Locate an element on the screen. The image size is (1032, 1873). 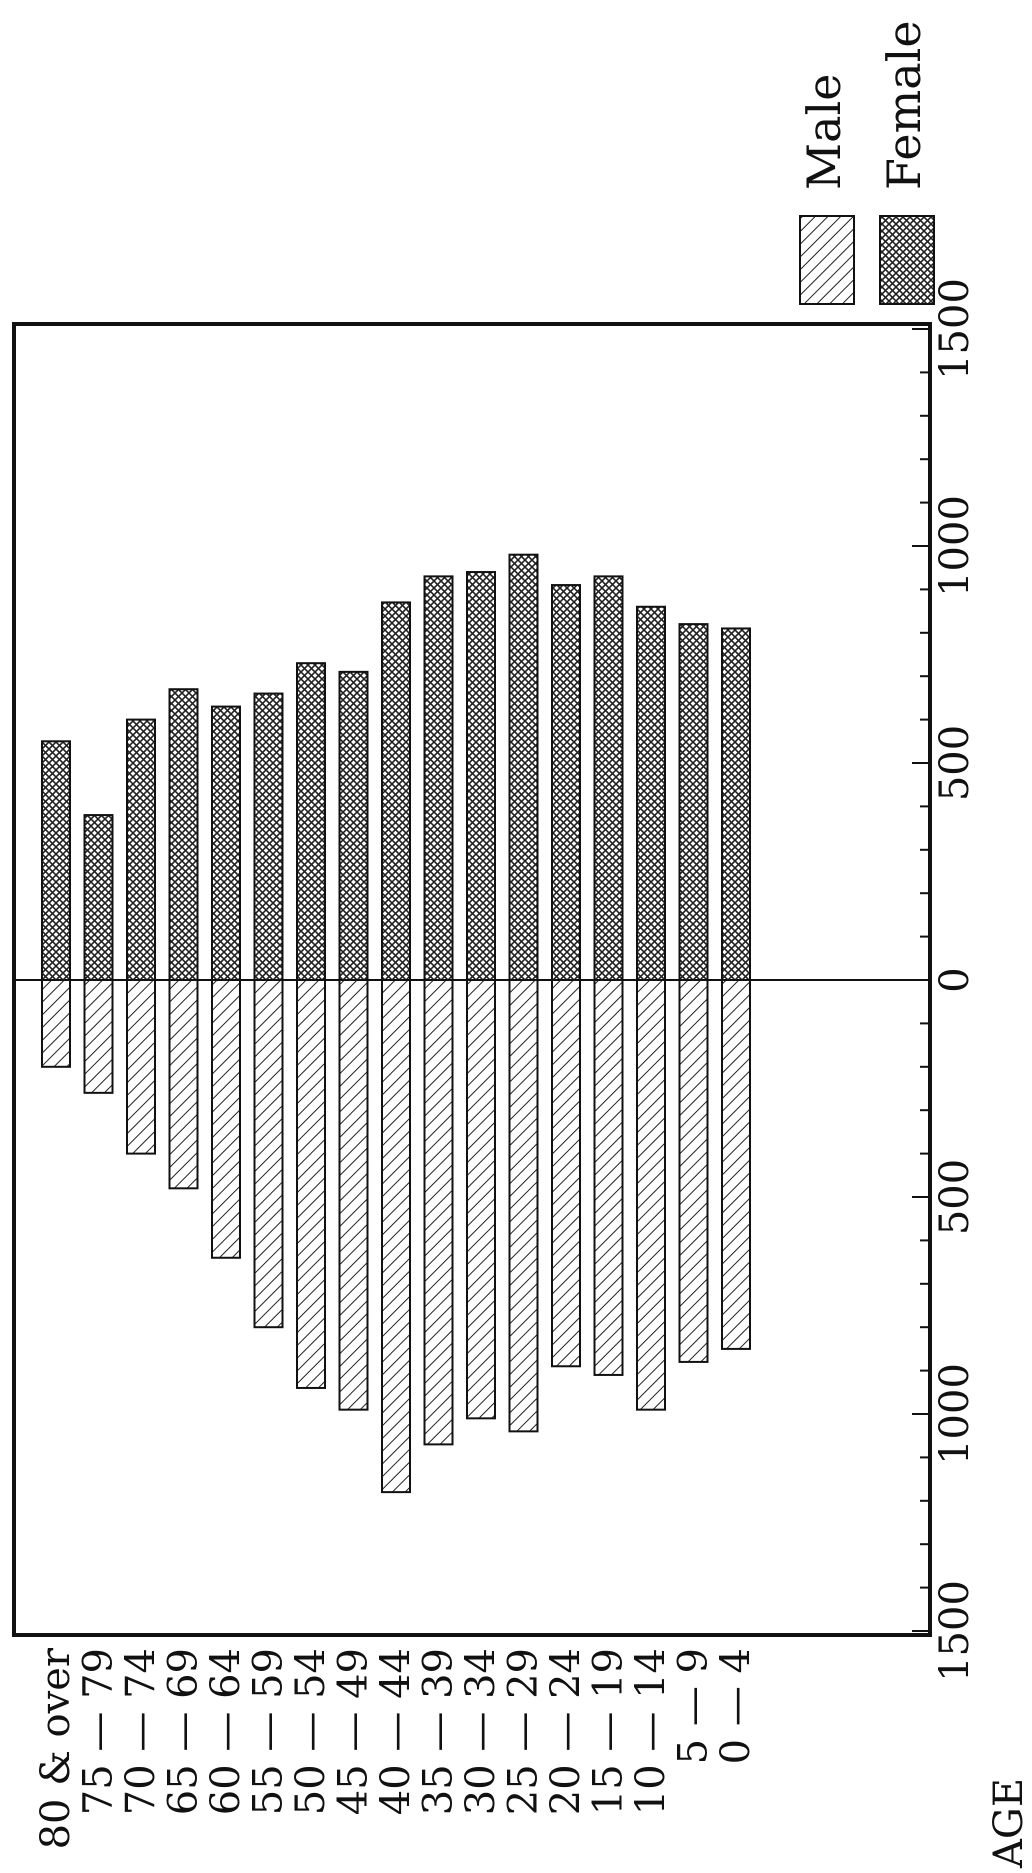
value-tick-label-1: 1000 is located at coordinates (955, 1414).